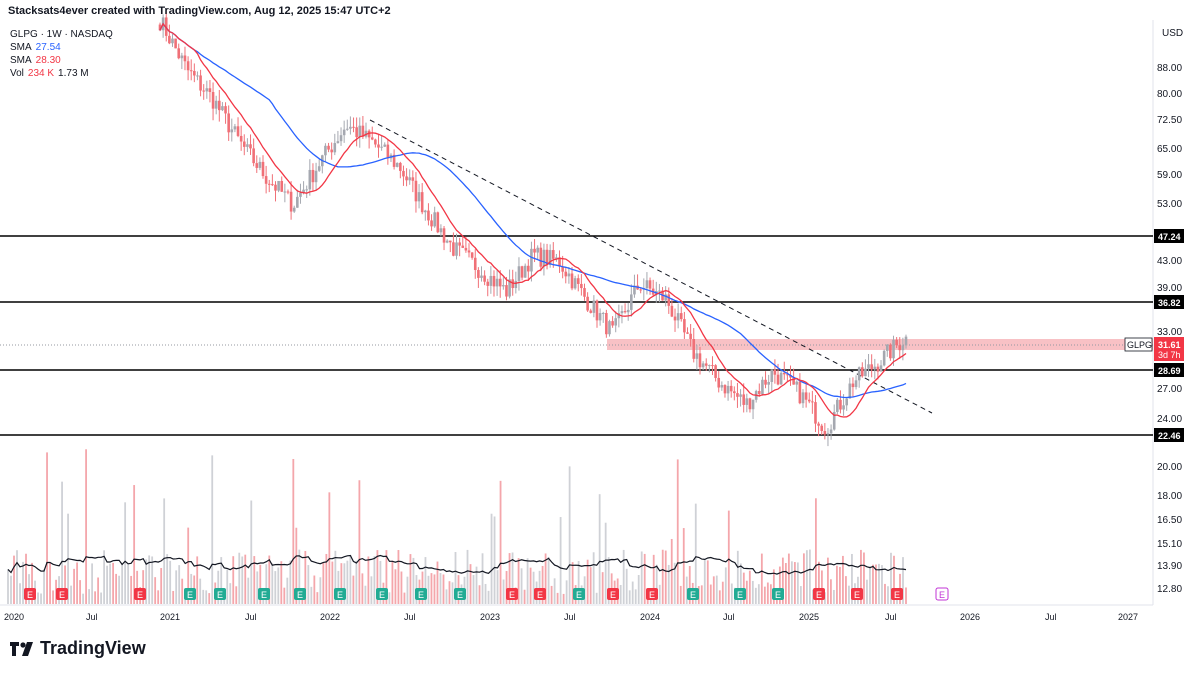 The width and height of the screenshot is (1200, 673). I want to click on legend-sma-red: SMA 28.30, so click(61, 60).